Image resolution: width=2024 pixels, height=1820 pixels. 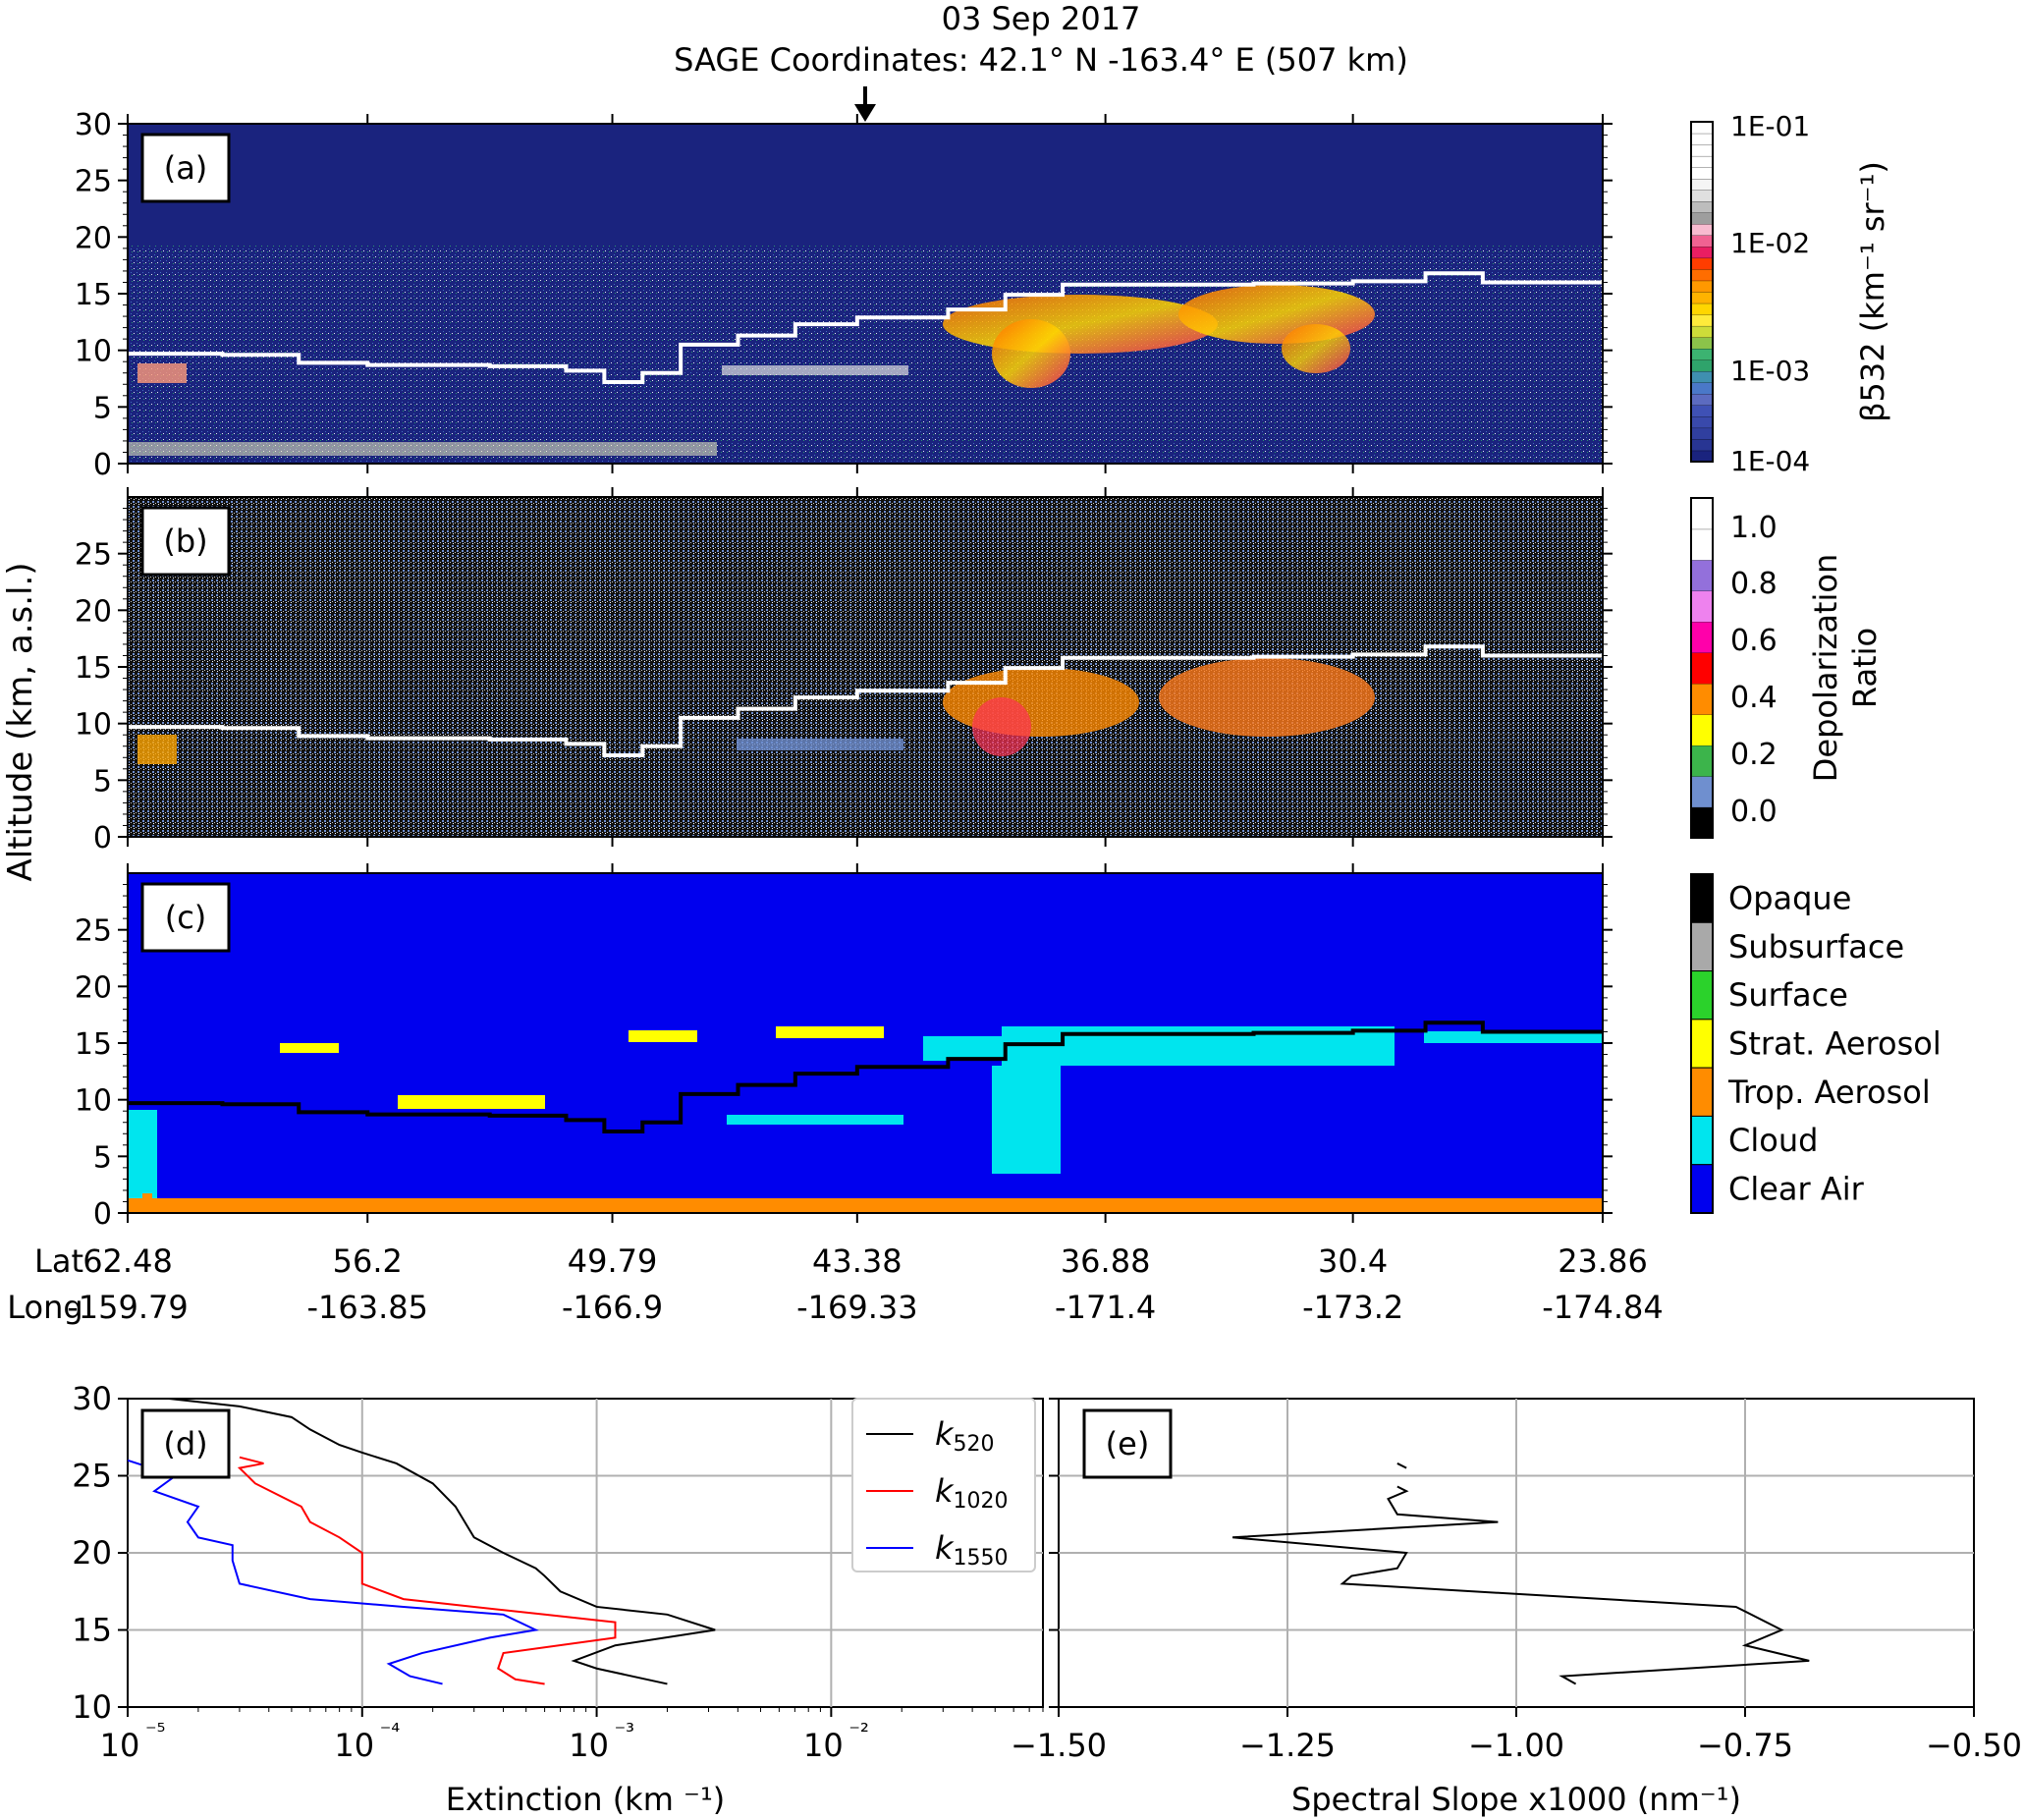 What do you see at coordinates (427, 1570) in the screenshot?
I see `series-line-k1020` at bounding box center [427, 1570].